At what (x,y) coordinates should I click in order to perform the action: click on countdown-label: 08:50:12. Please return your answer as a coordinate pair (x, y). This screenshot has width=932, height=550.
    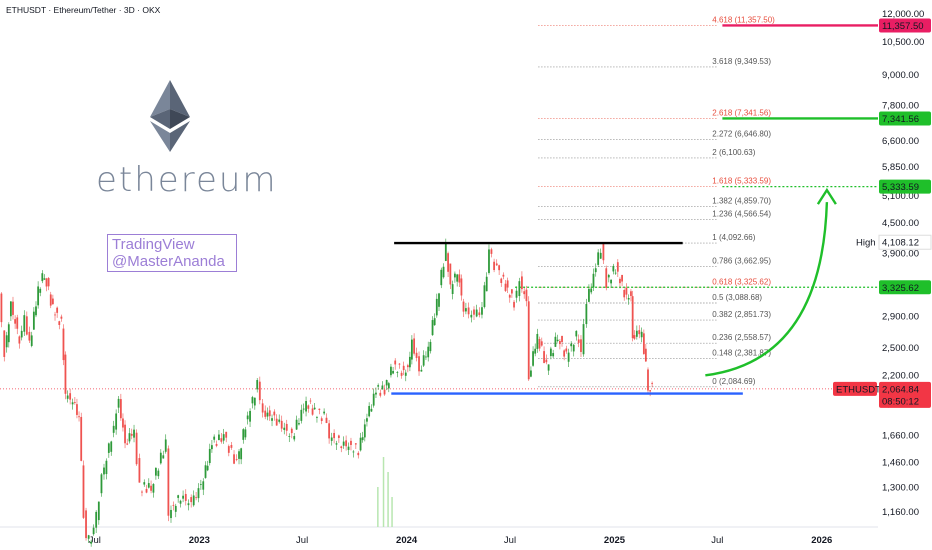
    Looking at the image, I should click on (900, 401).